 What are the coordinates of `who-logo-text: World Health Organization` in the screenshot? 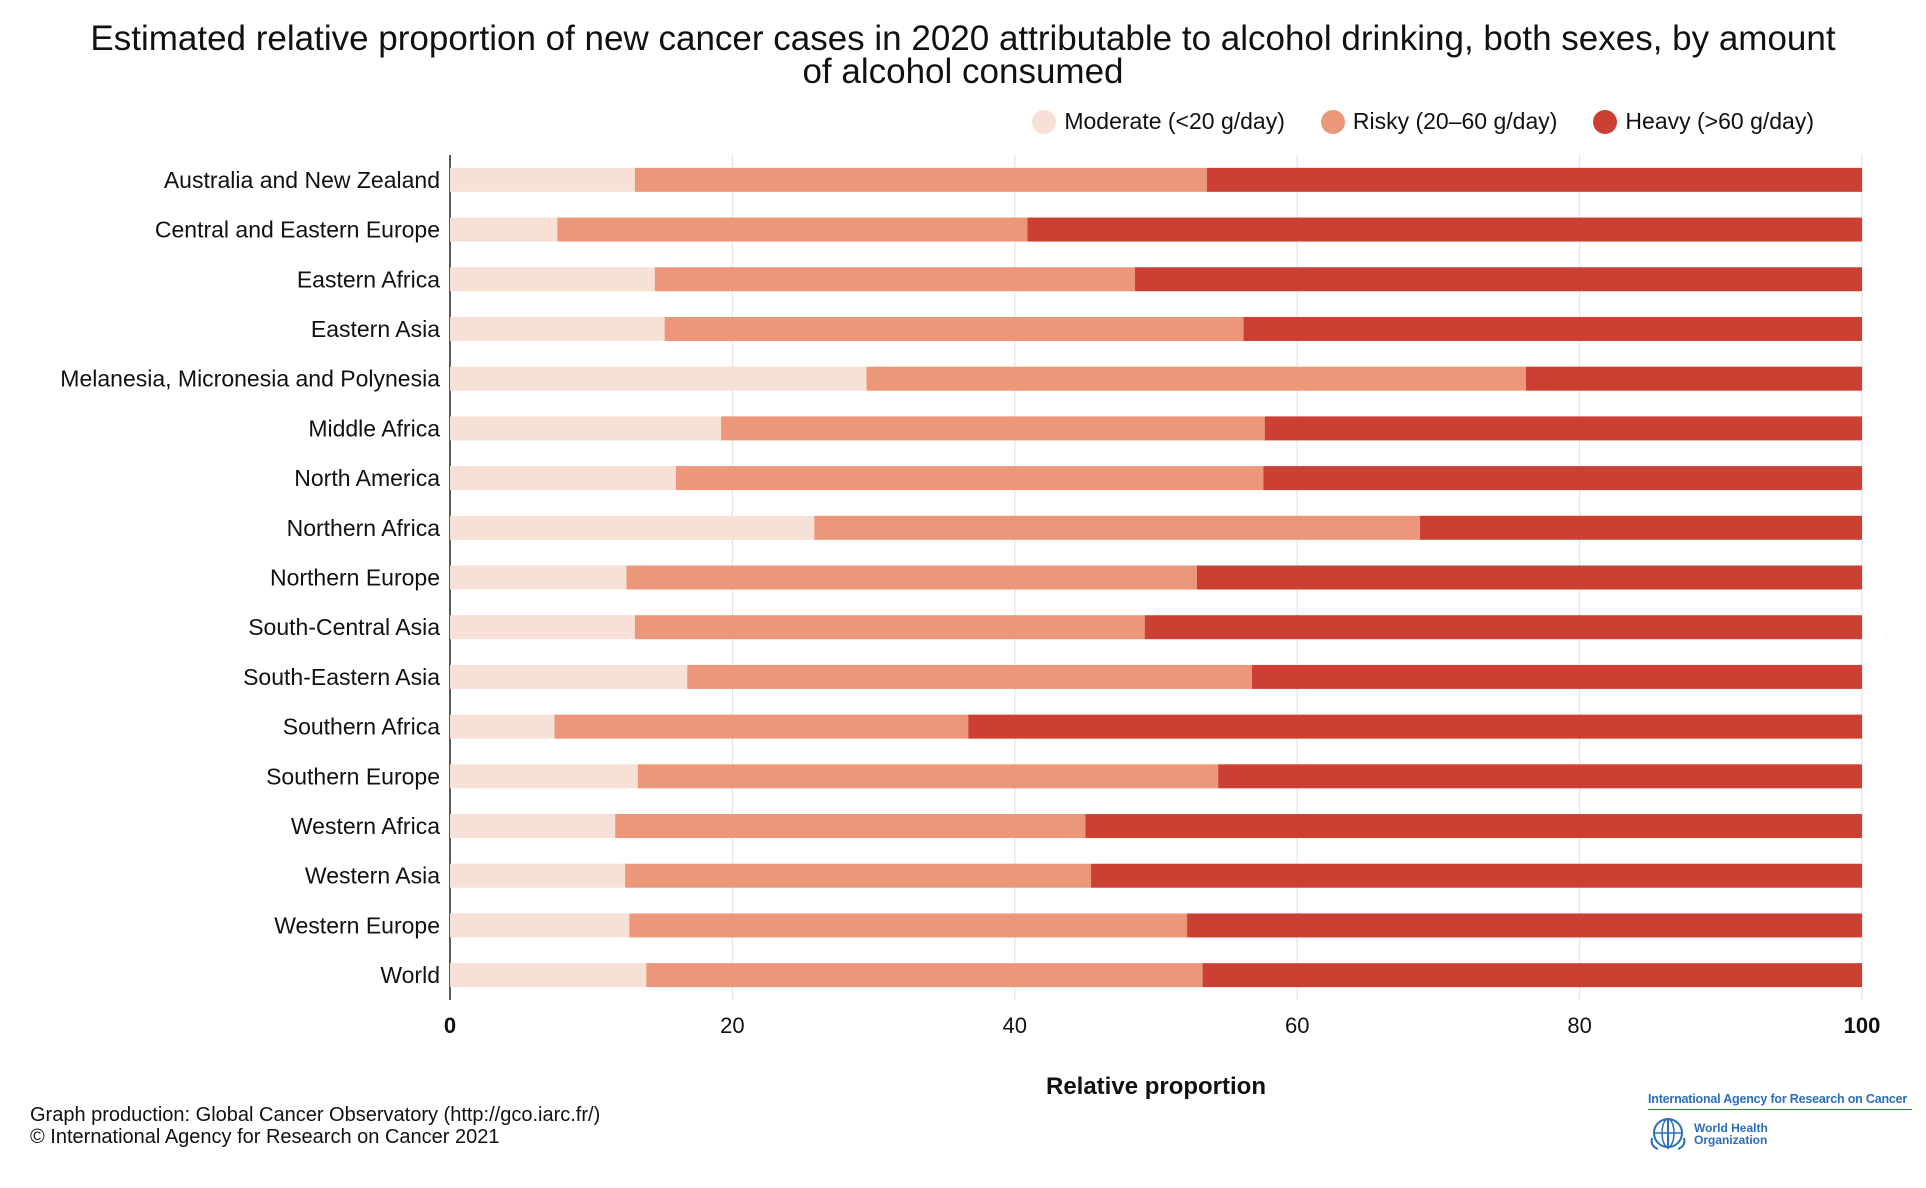 It's located at (1731, 1134).